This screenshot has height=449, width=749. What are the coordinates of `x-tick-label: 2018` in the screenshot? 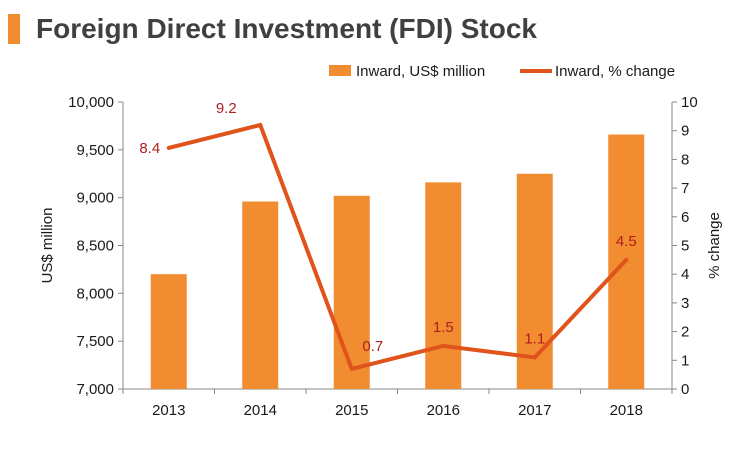 It's located at (626, 410).